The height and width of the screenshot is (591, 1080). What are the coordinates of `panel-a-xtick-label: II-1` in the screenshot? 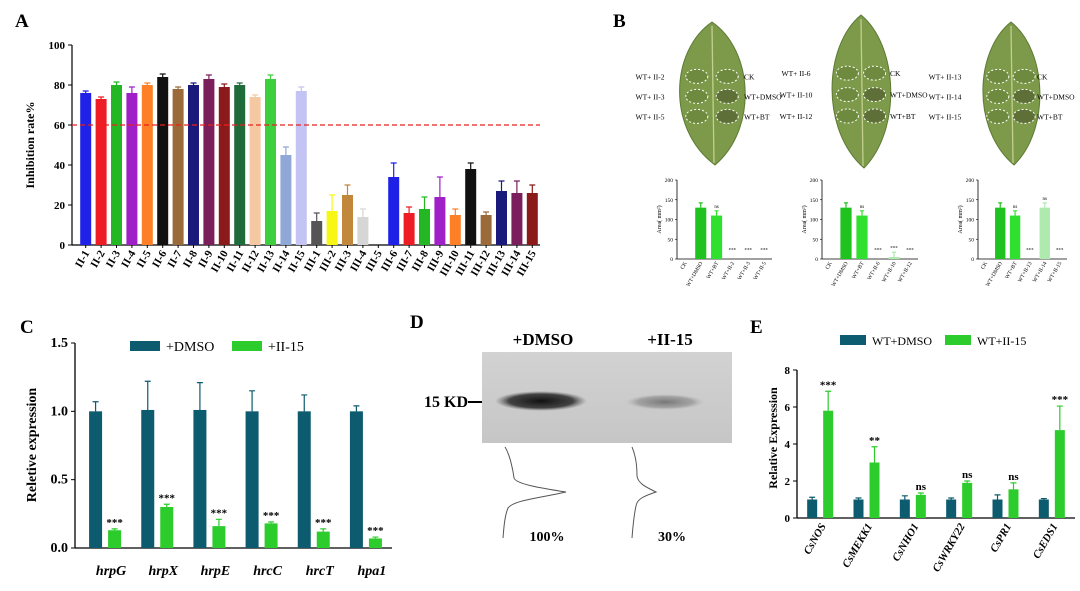 It's located at (82, 259).